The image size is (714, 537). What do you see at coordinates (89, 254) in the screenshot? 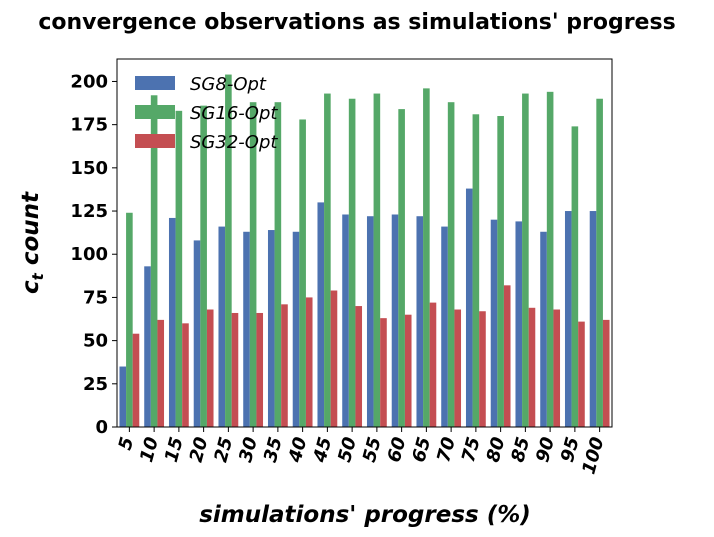
I see `y-tick-label: 100` at bounding box center [89, 254].